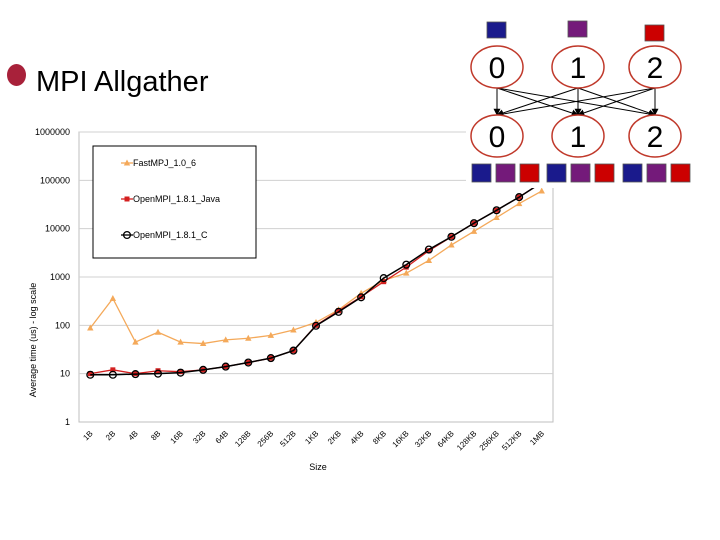 The width and height of the screenshot is (720, 540). I want to click on top-node-2: 2, so click(655, 67).